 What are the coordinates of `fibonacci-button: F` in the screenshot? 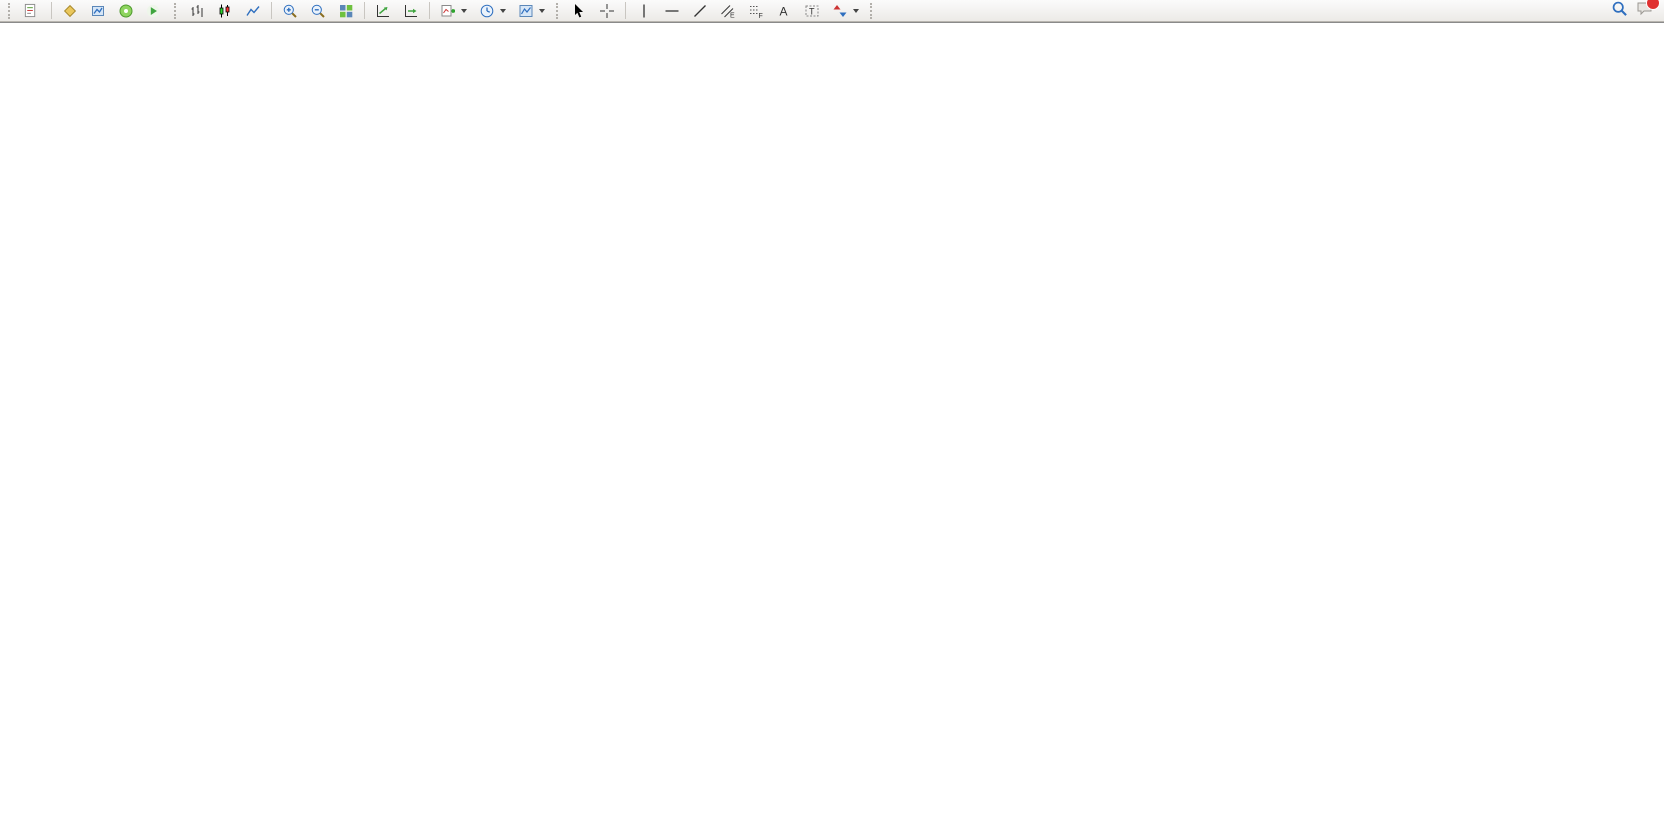 It's located at (756, 11).